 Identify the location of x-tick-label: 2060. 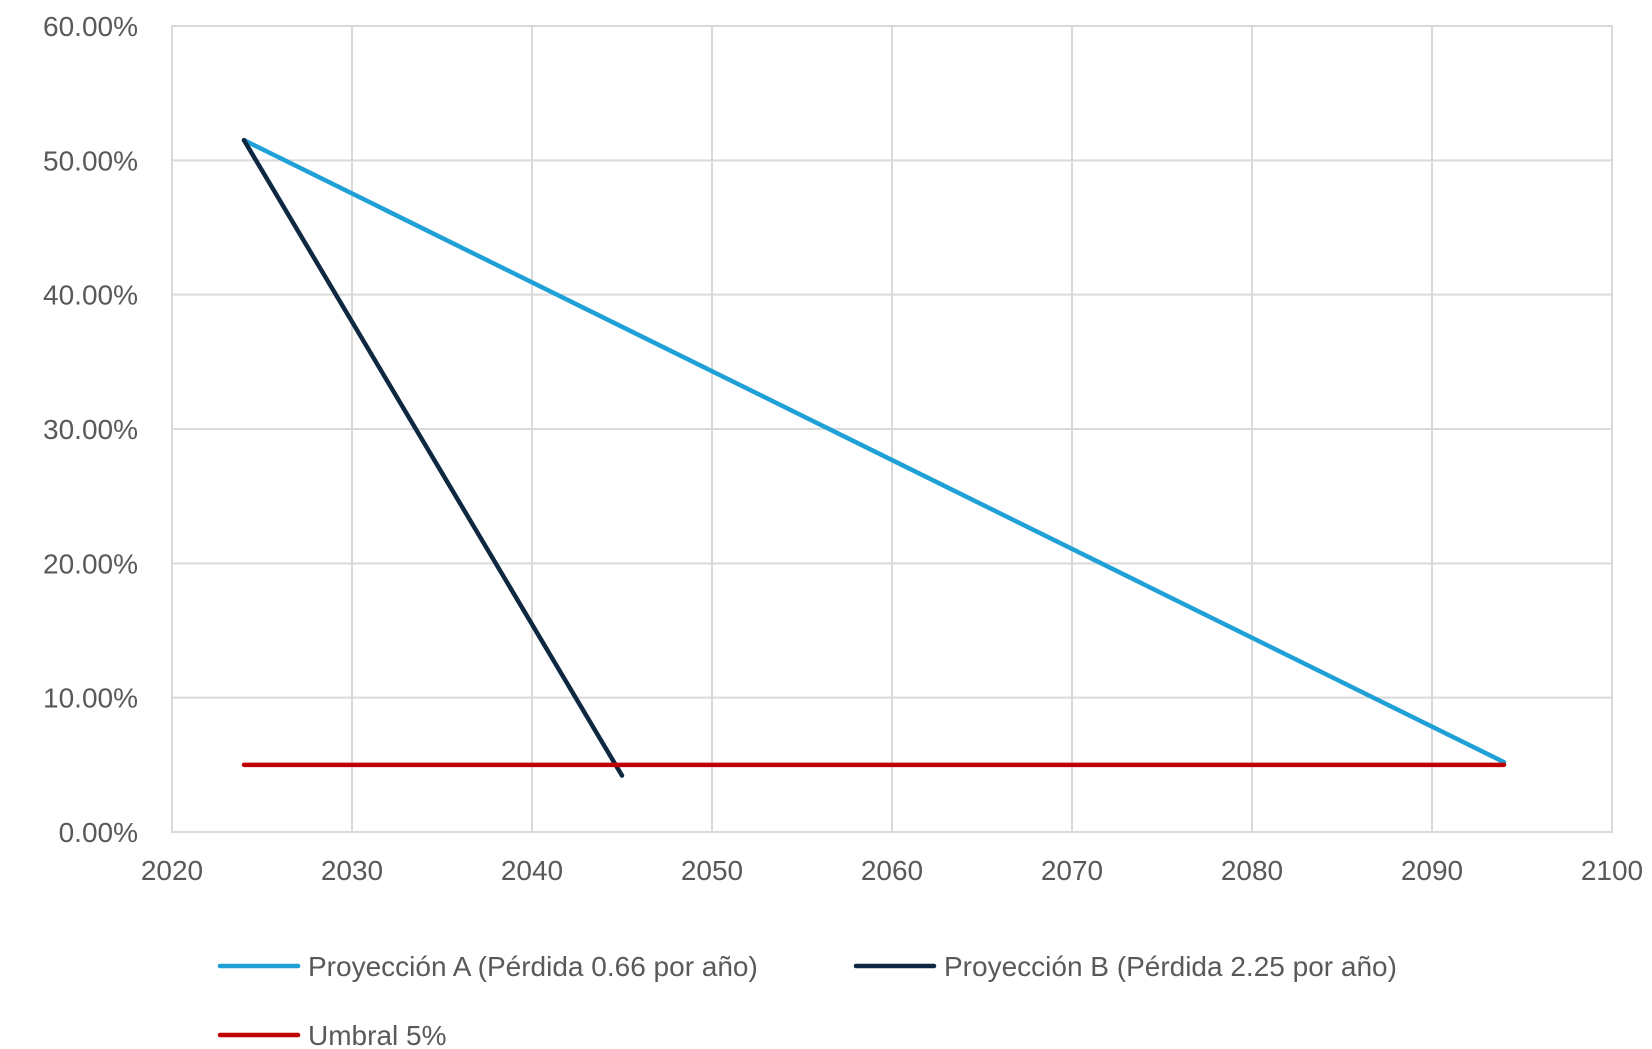
(892, 870).